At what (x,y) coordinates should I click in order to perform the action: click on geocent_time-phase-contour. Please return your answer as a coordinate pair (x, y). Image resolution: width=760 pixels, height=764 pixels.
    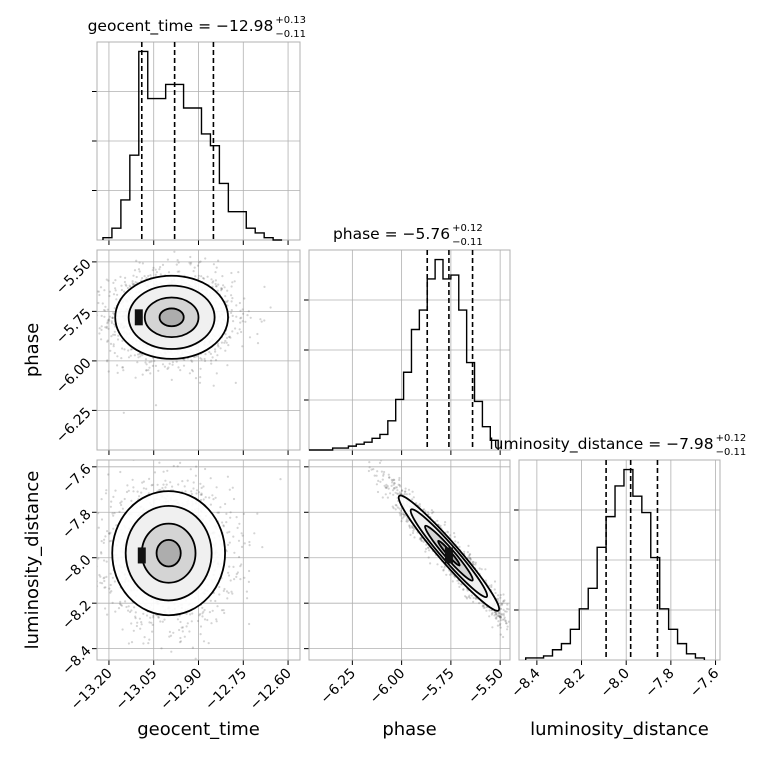
    Looking at the image, I should click on (172, 317).